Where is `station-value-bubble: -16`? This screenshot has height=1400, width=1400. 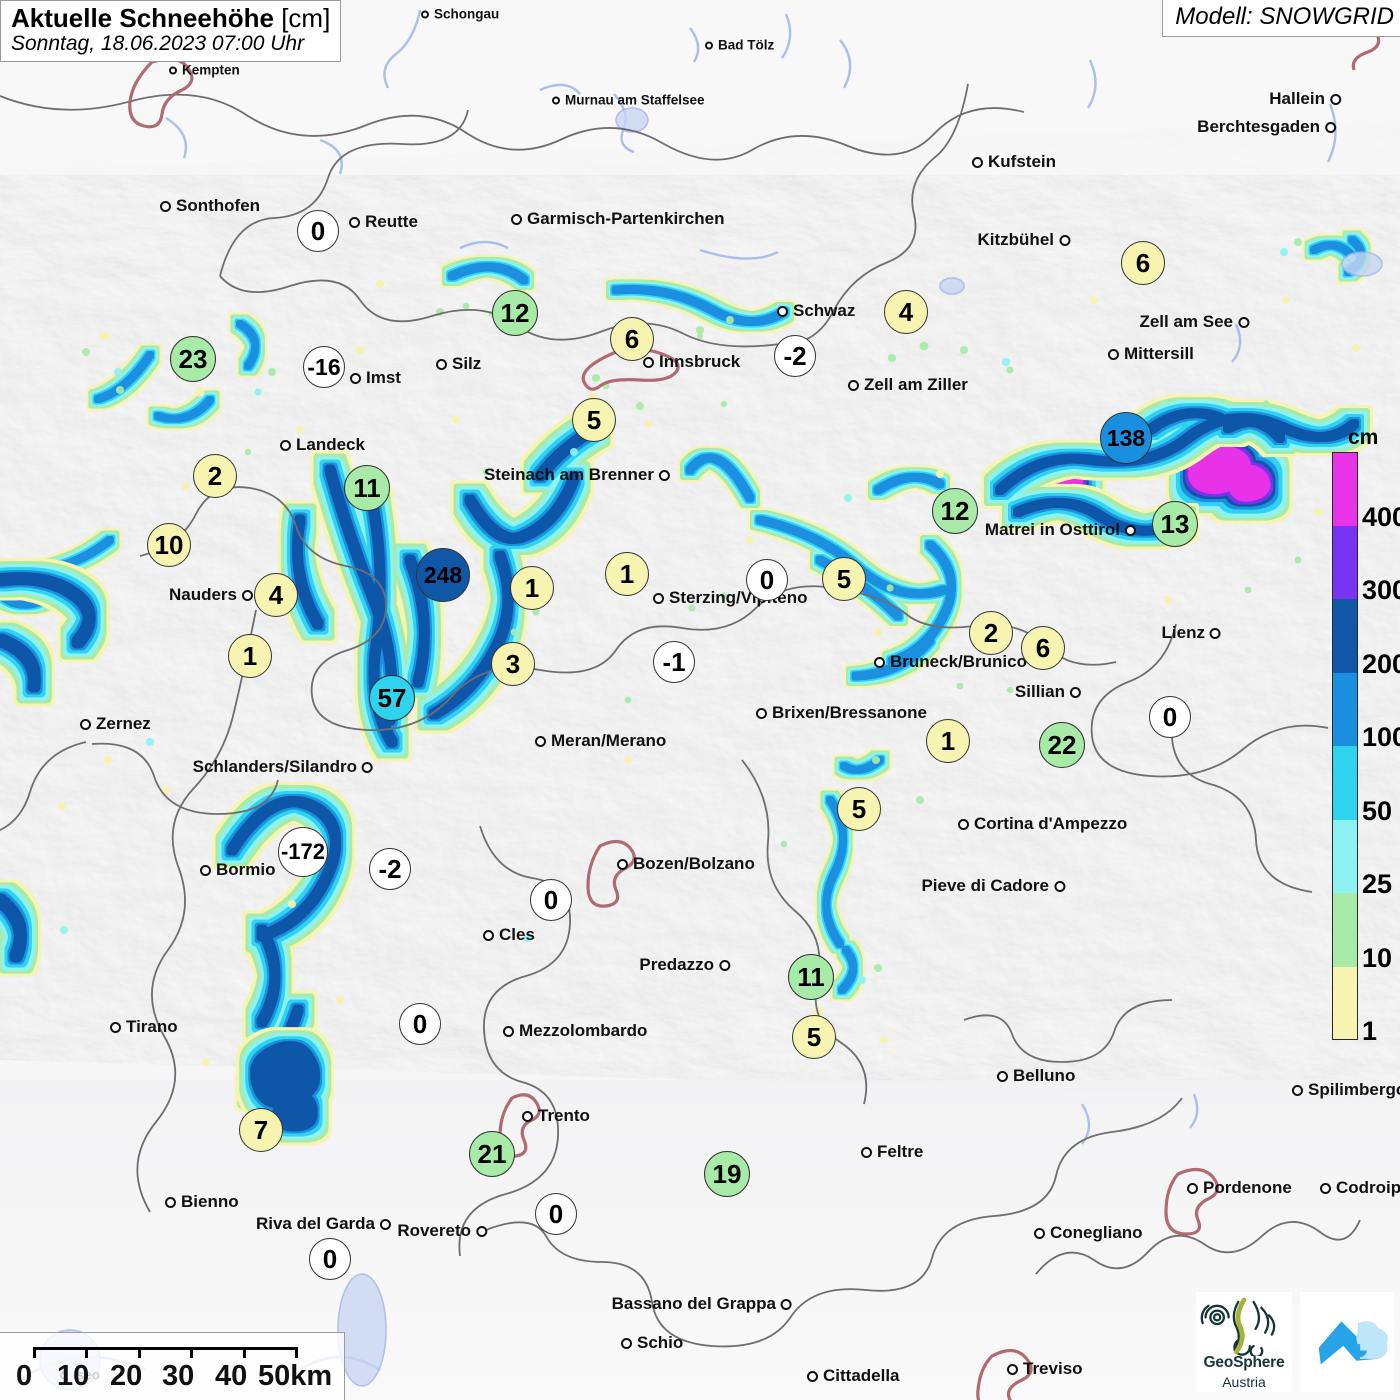
station-value-bubble: -16 is located at coordinates (324, 367).